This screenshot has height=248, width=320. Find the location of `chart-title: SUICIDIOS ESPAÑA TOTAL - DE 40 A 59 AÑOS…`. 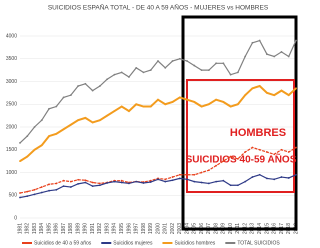

chart-title: SUICIDIOS ESPAÑA TOTAL - DE 40 A 59 AÑOS… is located at coordinates (158, 7).